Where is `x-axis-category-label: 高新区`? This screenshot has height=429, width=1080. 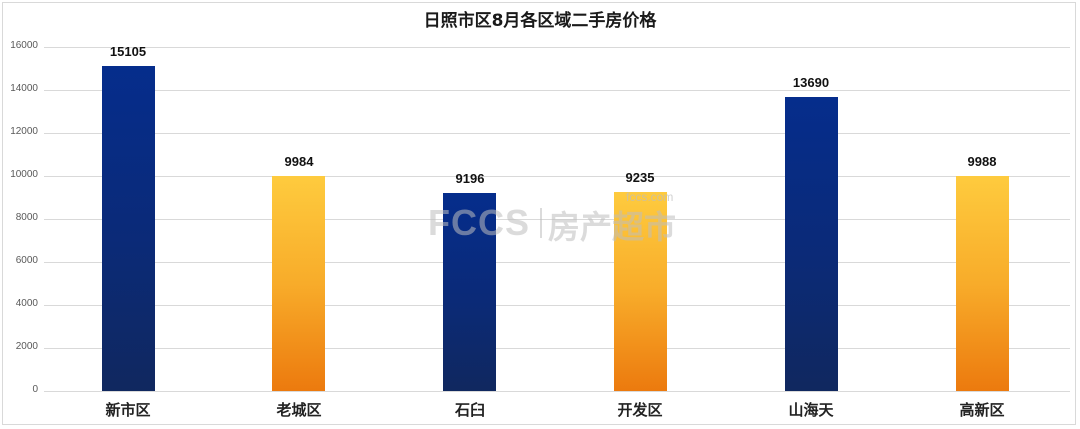
x-axis-category-label: 高新区 is located at coordinates (982, 410).